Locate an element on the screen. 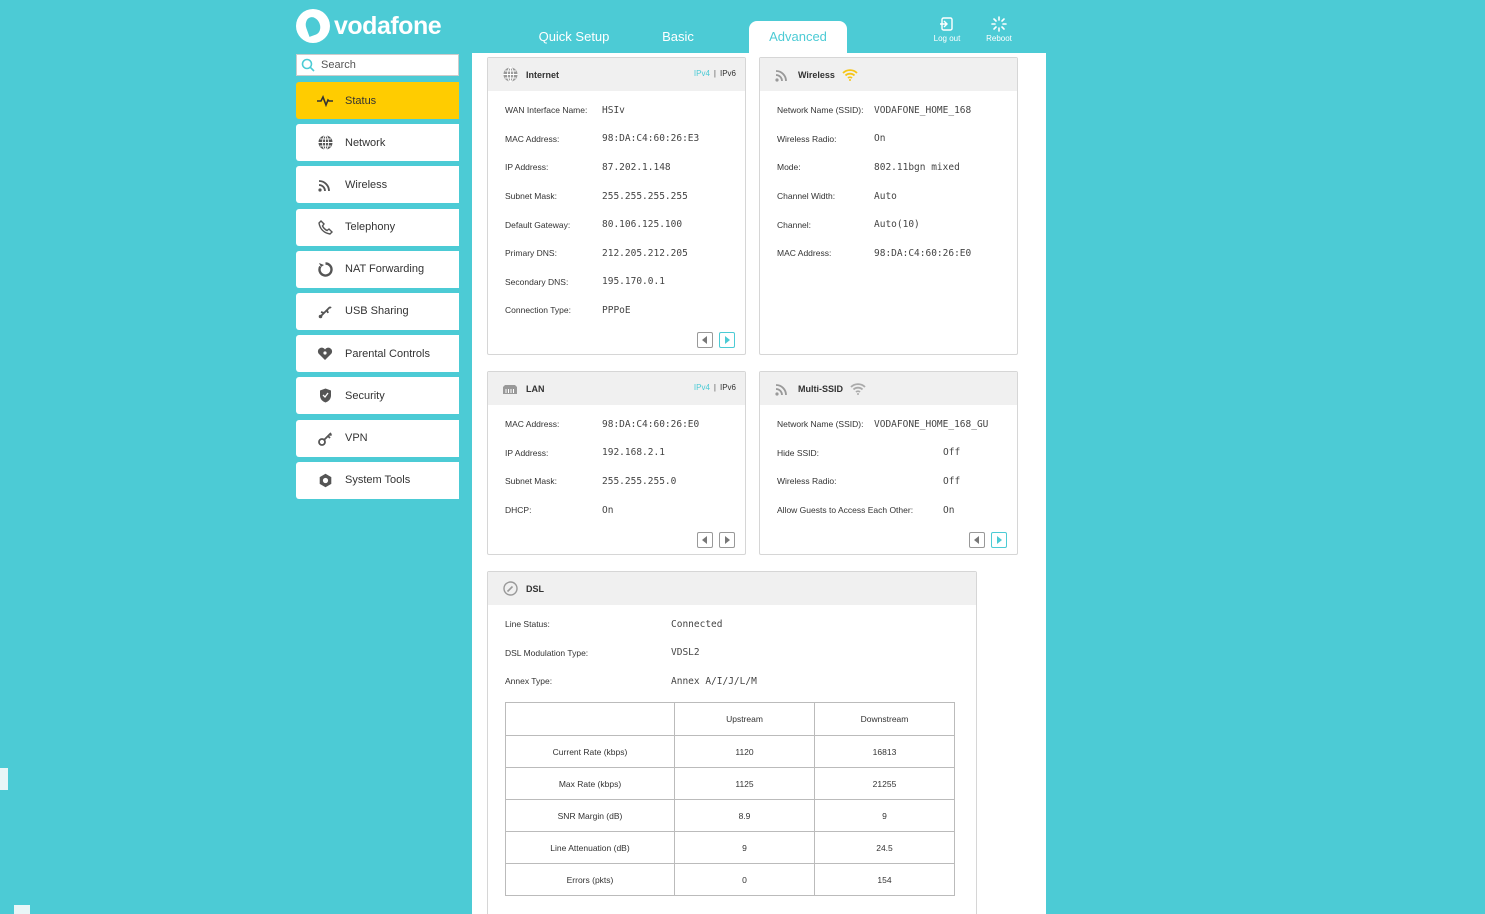 The width and height of the screenshot is (1485, 914). internet-pager is located at coordinates (716, 340).